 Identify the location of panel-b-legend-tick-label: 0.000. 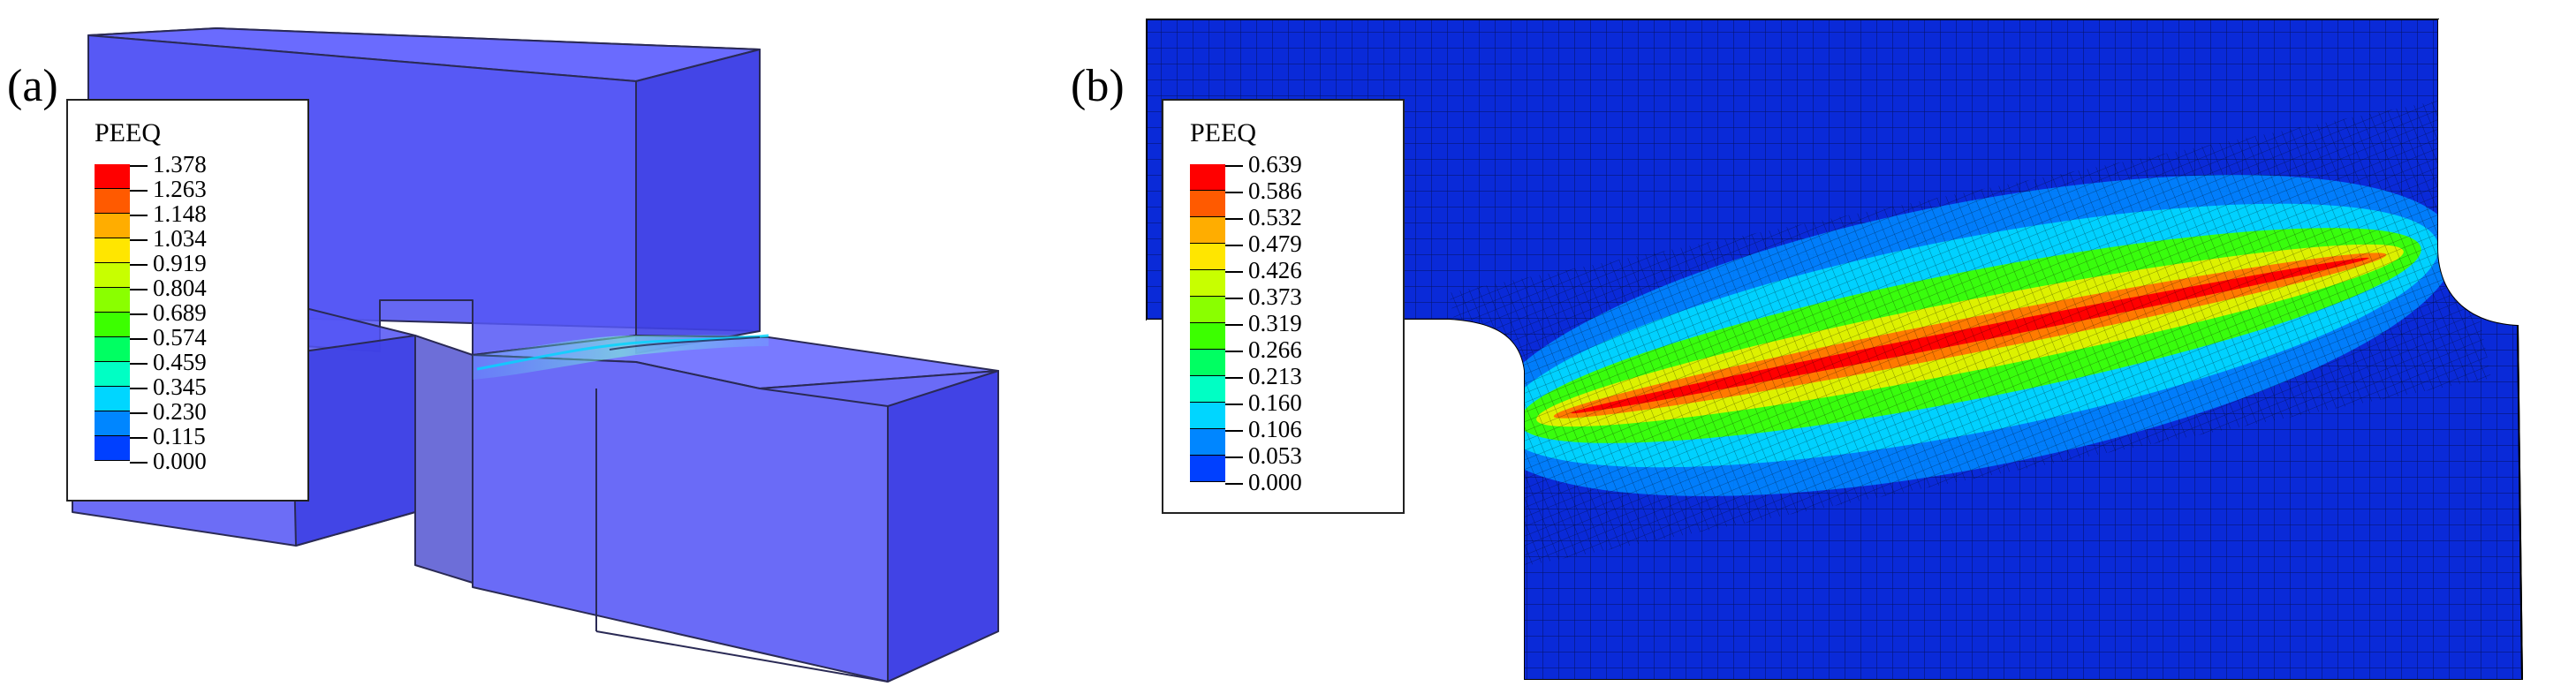
(1264, 482).